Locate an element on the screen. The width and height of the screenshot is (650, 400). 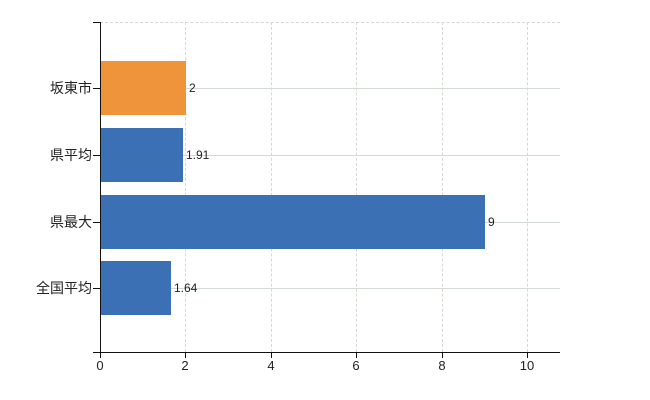
plot-top-border is located at coordinates (330, 22).